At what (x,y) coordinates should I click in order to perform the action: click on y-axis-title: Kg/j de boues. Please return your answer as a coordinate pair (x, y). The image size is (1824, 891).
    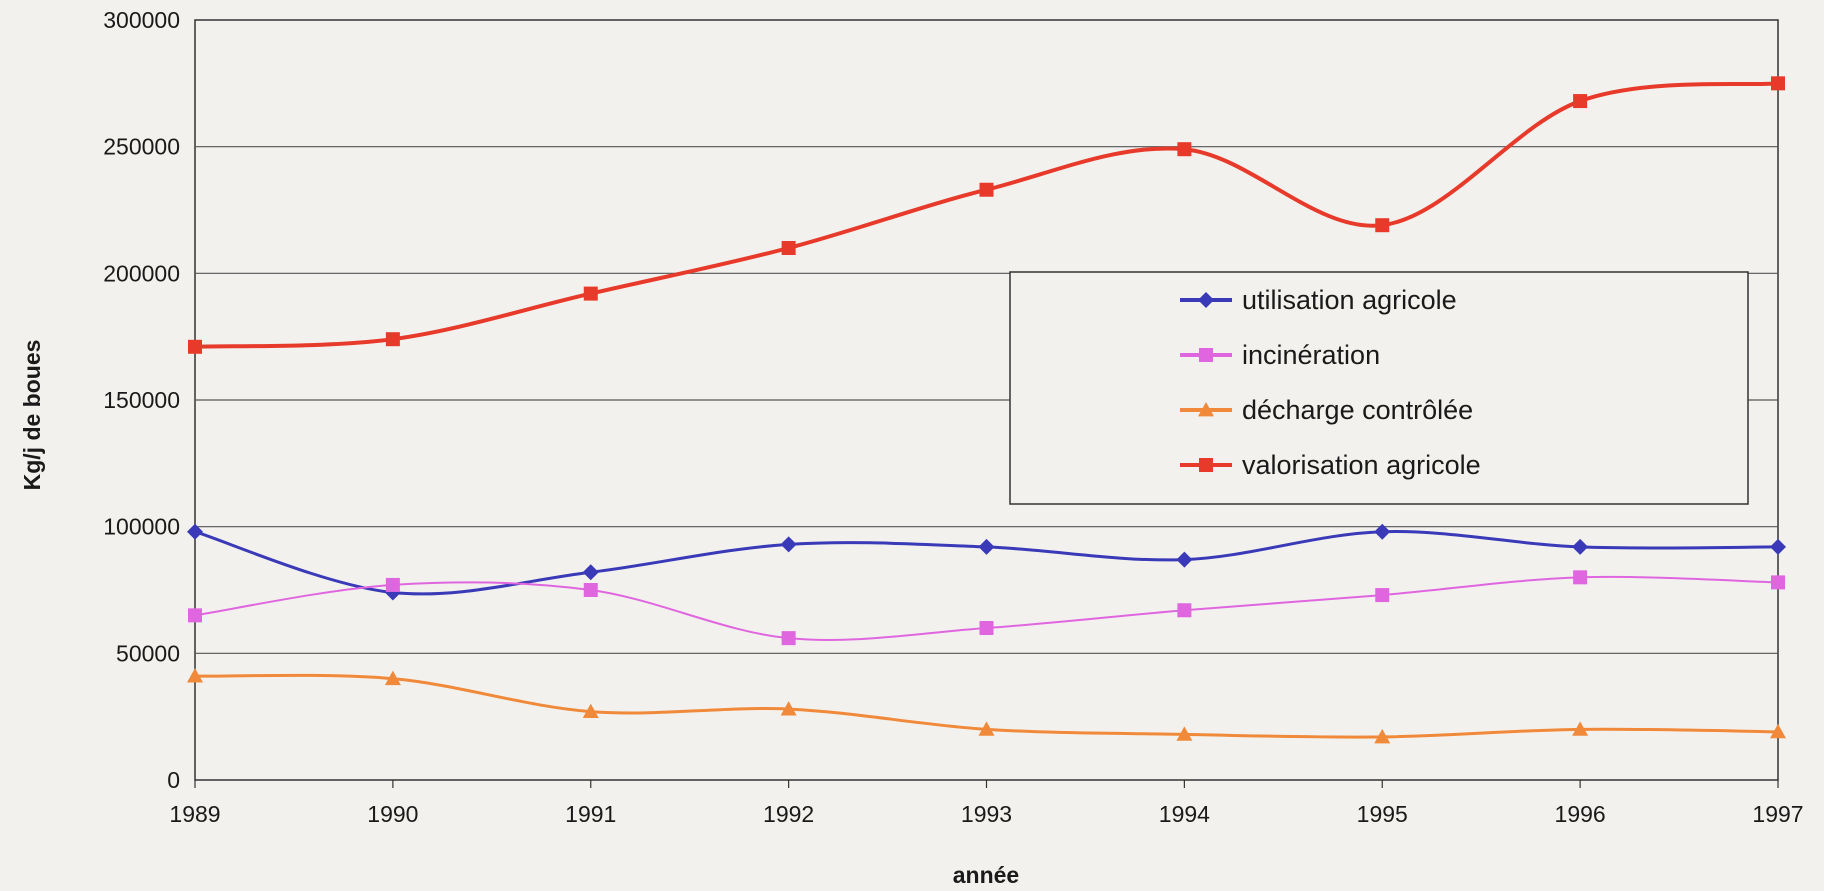
    Looking at the image, I should click on (32, 415).